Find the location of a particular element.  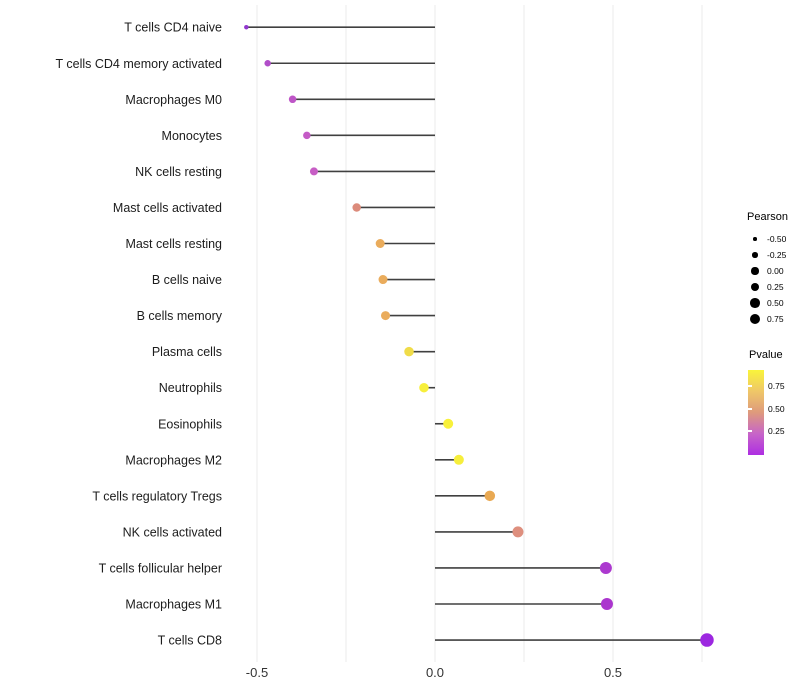

pearson-legend-value: 0.00 is located at coordinates (775, 271).